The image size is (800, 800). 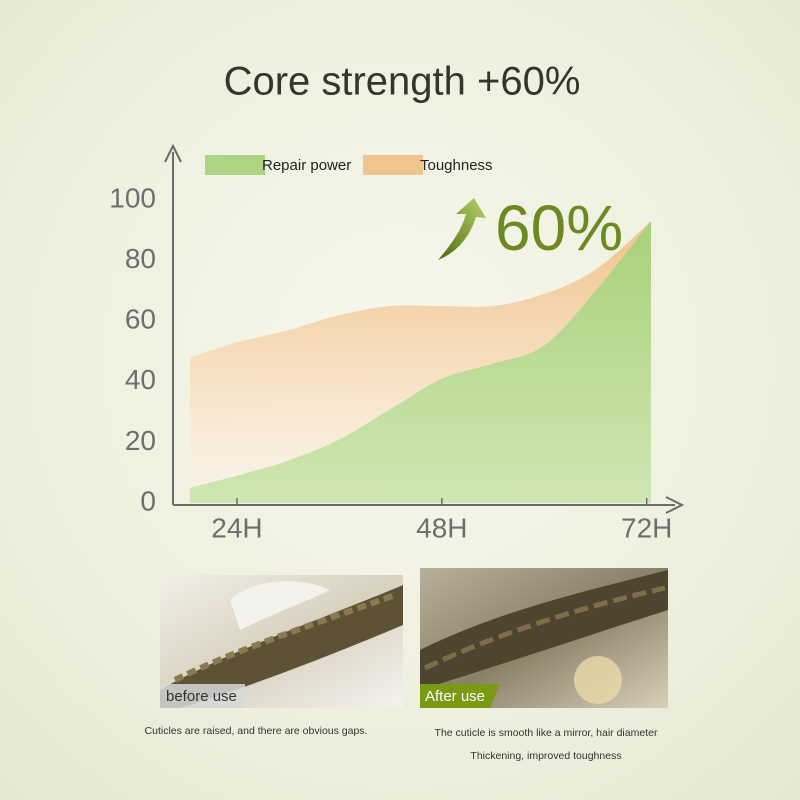 I want to click on y-axis-arrow, so click(x=173, y=153).